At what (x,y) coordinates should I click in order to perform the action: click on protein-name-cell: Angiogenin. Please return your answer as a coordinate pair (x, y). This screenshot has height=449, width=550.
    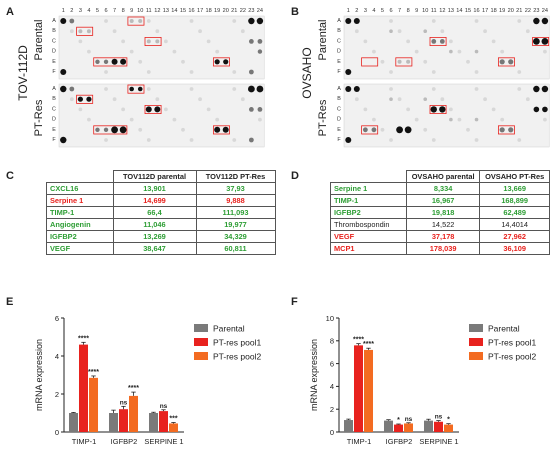
    Looking at the image, I should click on (80, 224).